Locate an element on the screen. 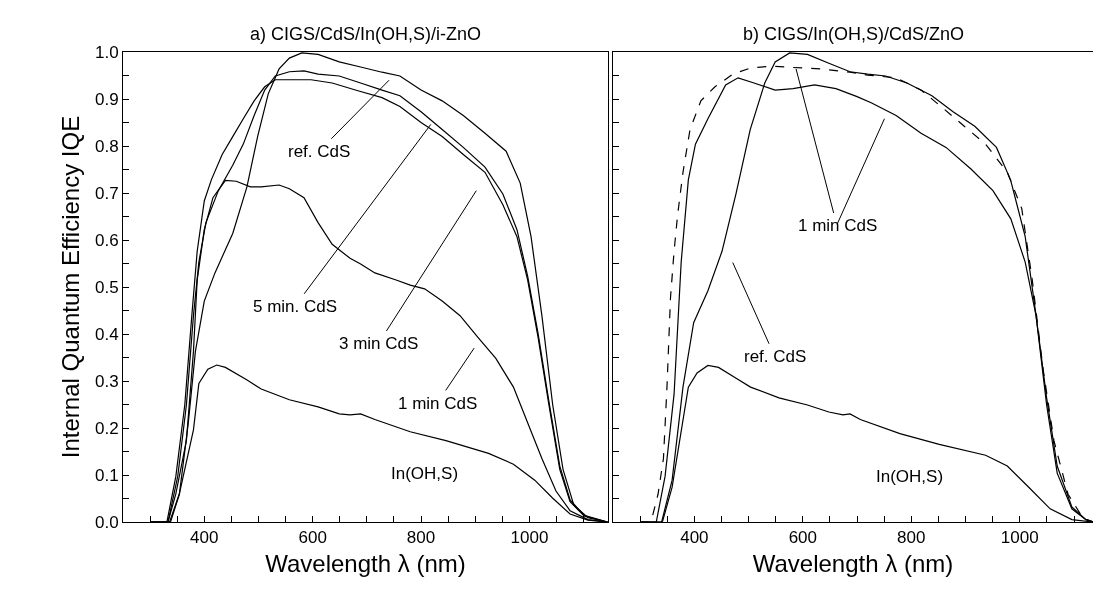  y-tick-label: 0.2 is located at coordinates (106, 428).